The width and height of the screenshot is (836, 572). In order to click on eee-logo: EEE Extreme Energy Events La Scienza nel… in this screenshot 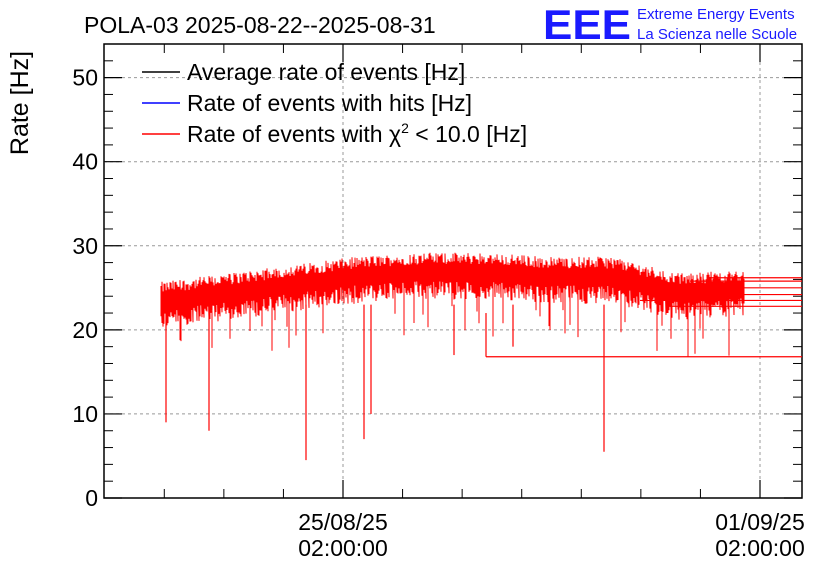, I will do `click(670, 24)`.